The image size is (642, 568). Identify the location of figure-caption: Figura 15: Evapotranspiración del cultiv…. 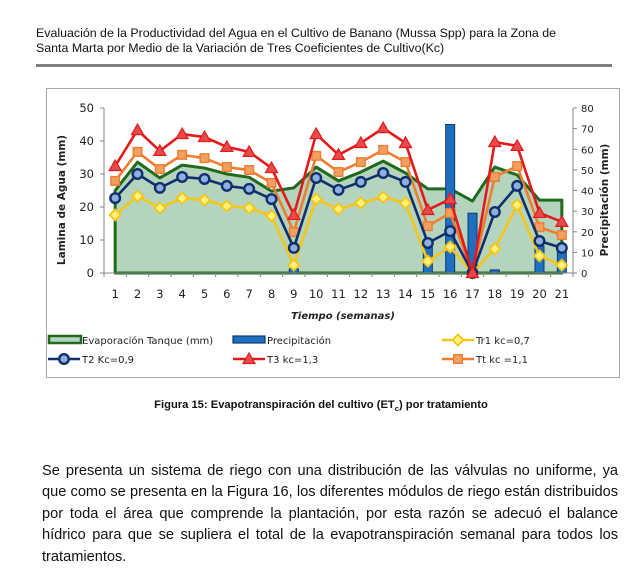
(321, 406).